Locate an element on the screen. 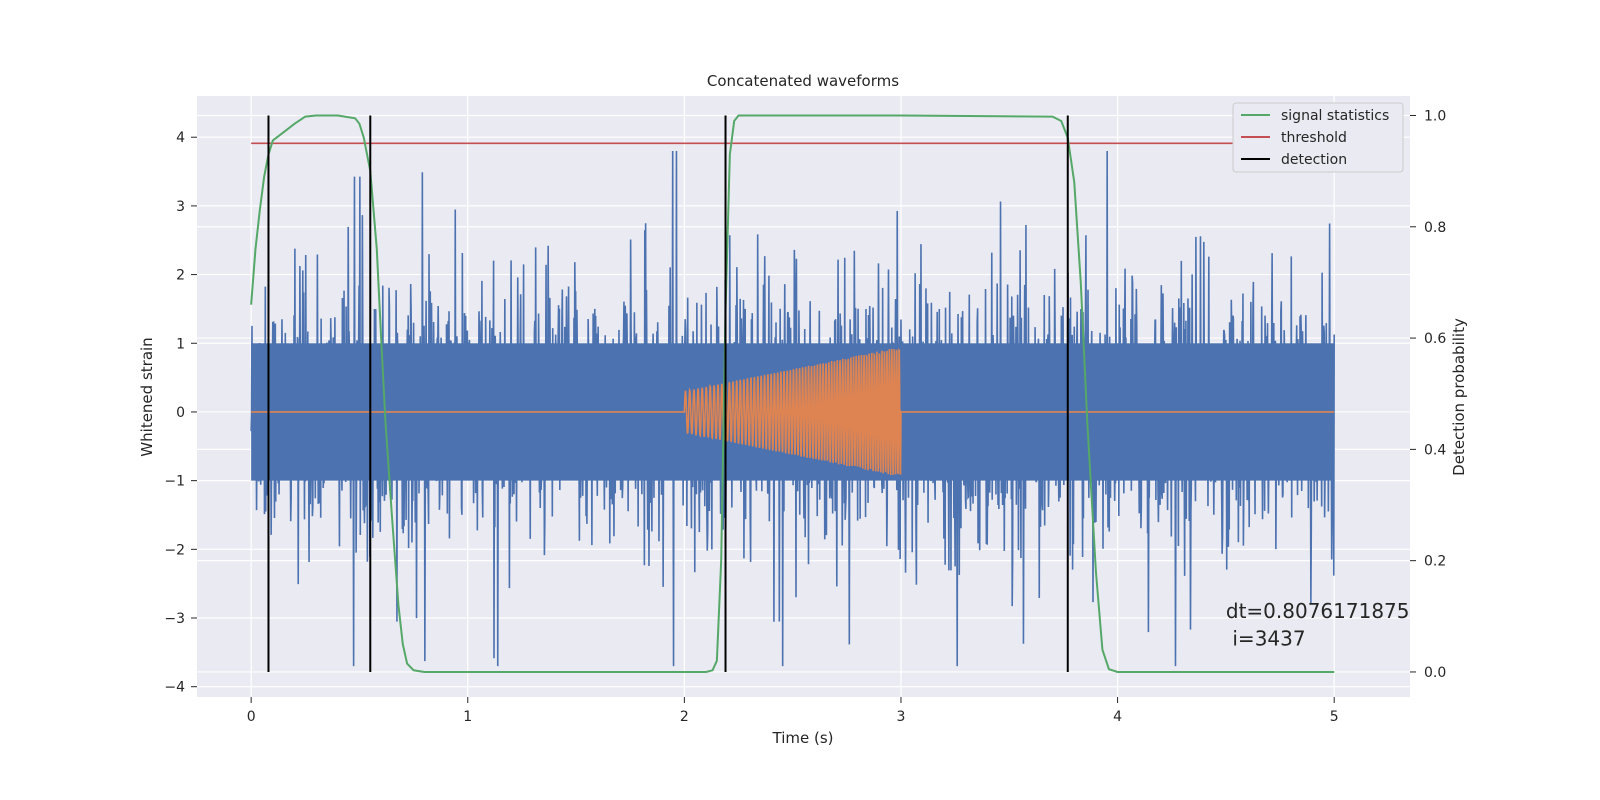  x-tick-label-4: 4 is located at coordinates (1117, 717).